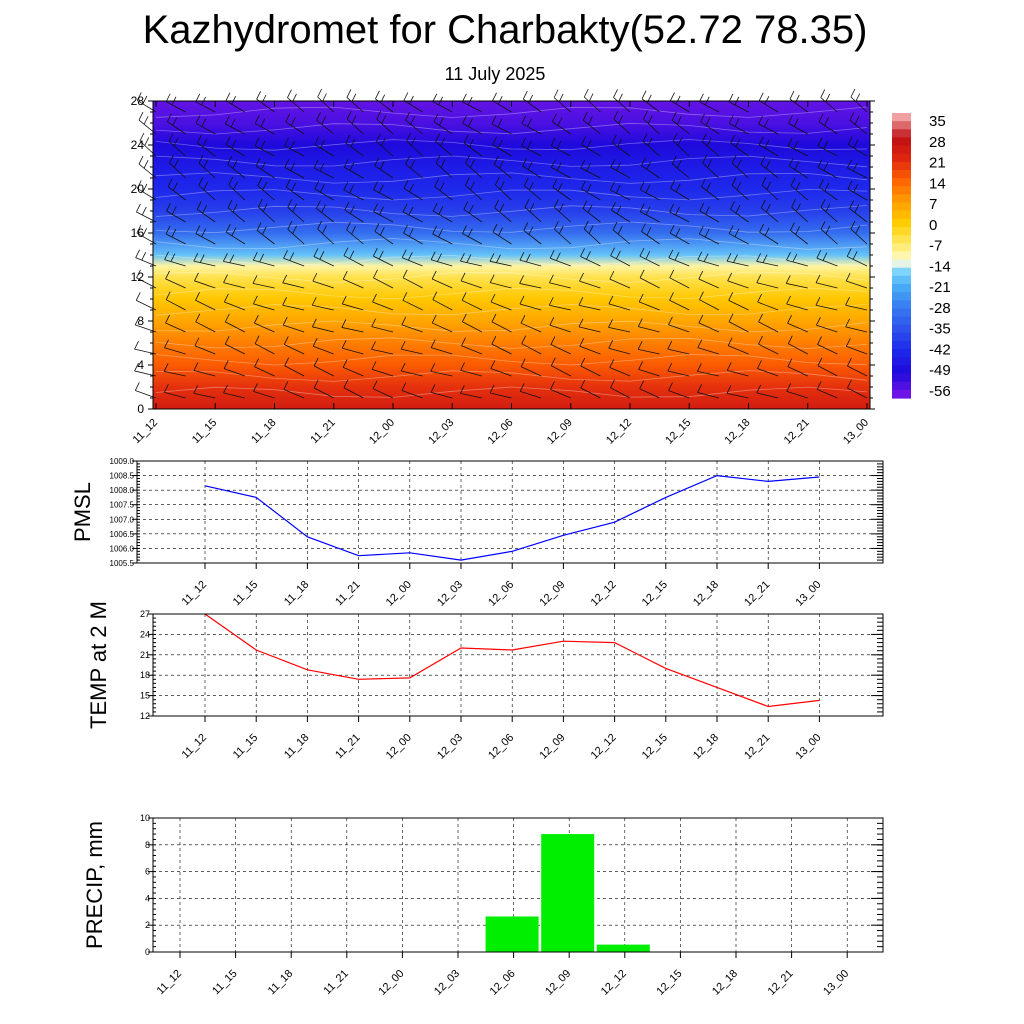 The height and width of the screenshot is (1024, 1024). I want to click on x-tick-label: 11_18, so click(264, 432).